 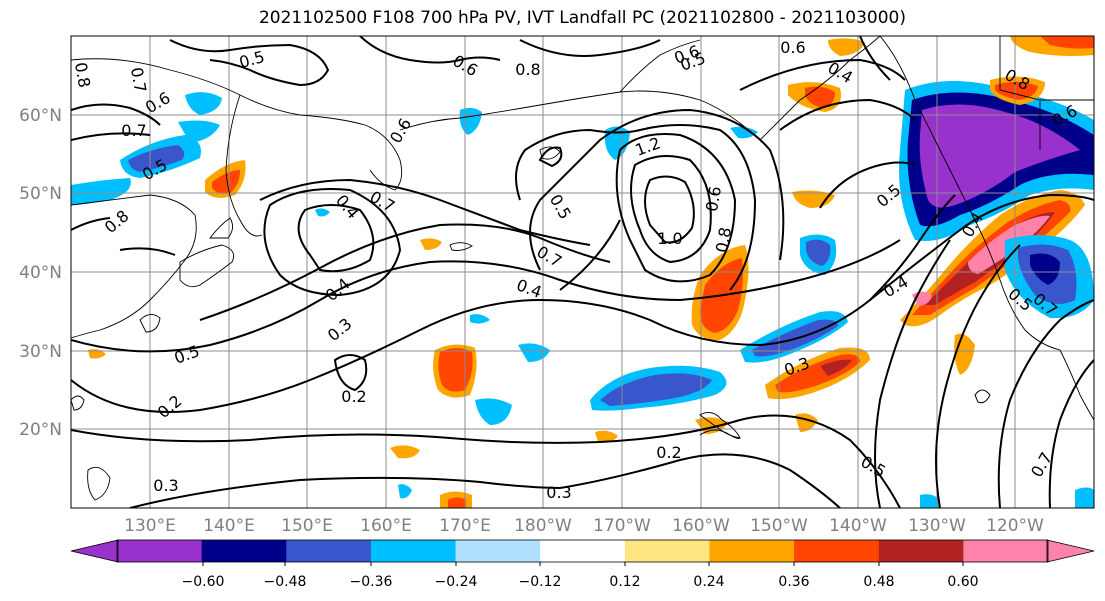 What do you see at coordinates (150, 526) in the screenshot?
I see `lon-label-130e: 130°E` at bounding box center [150, 526].